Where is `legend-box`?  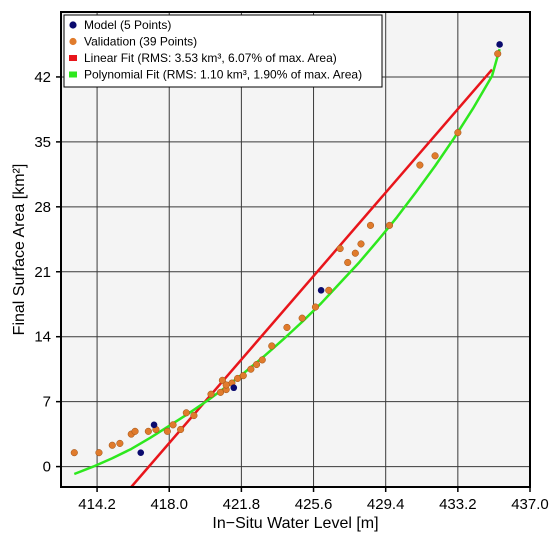
legend-box is located at coordinates (223, 51).